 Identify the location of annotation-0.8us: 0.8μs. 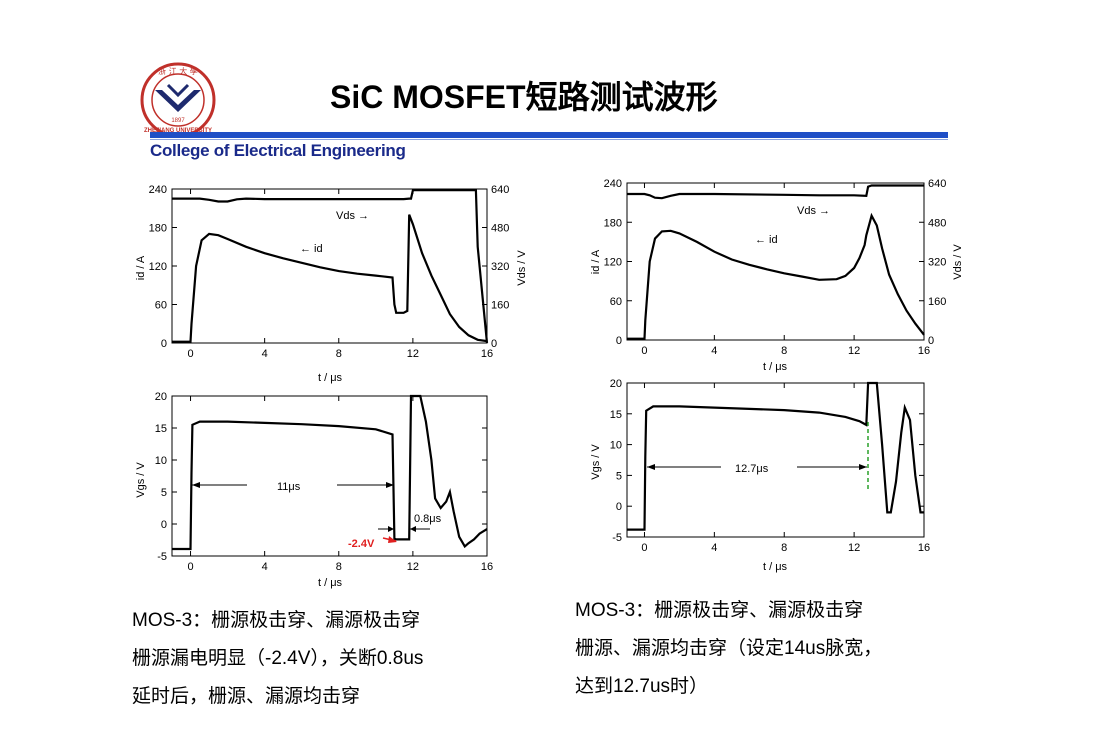
(428, 519).